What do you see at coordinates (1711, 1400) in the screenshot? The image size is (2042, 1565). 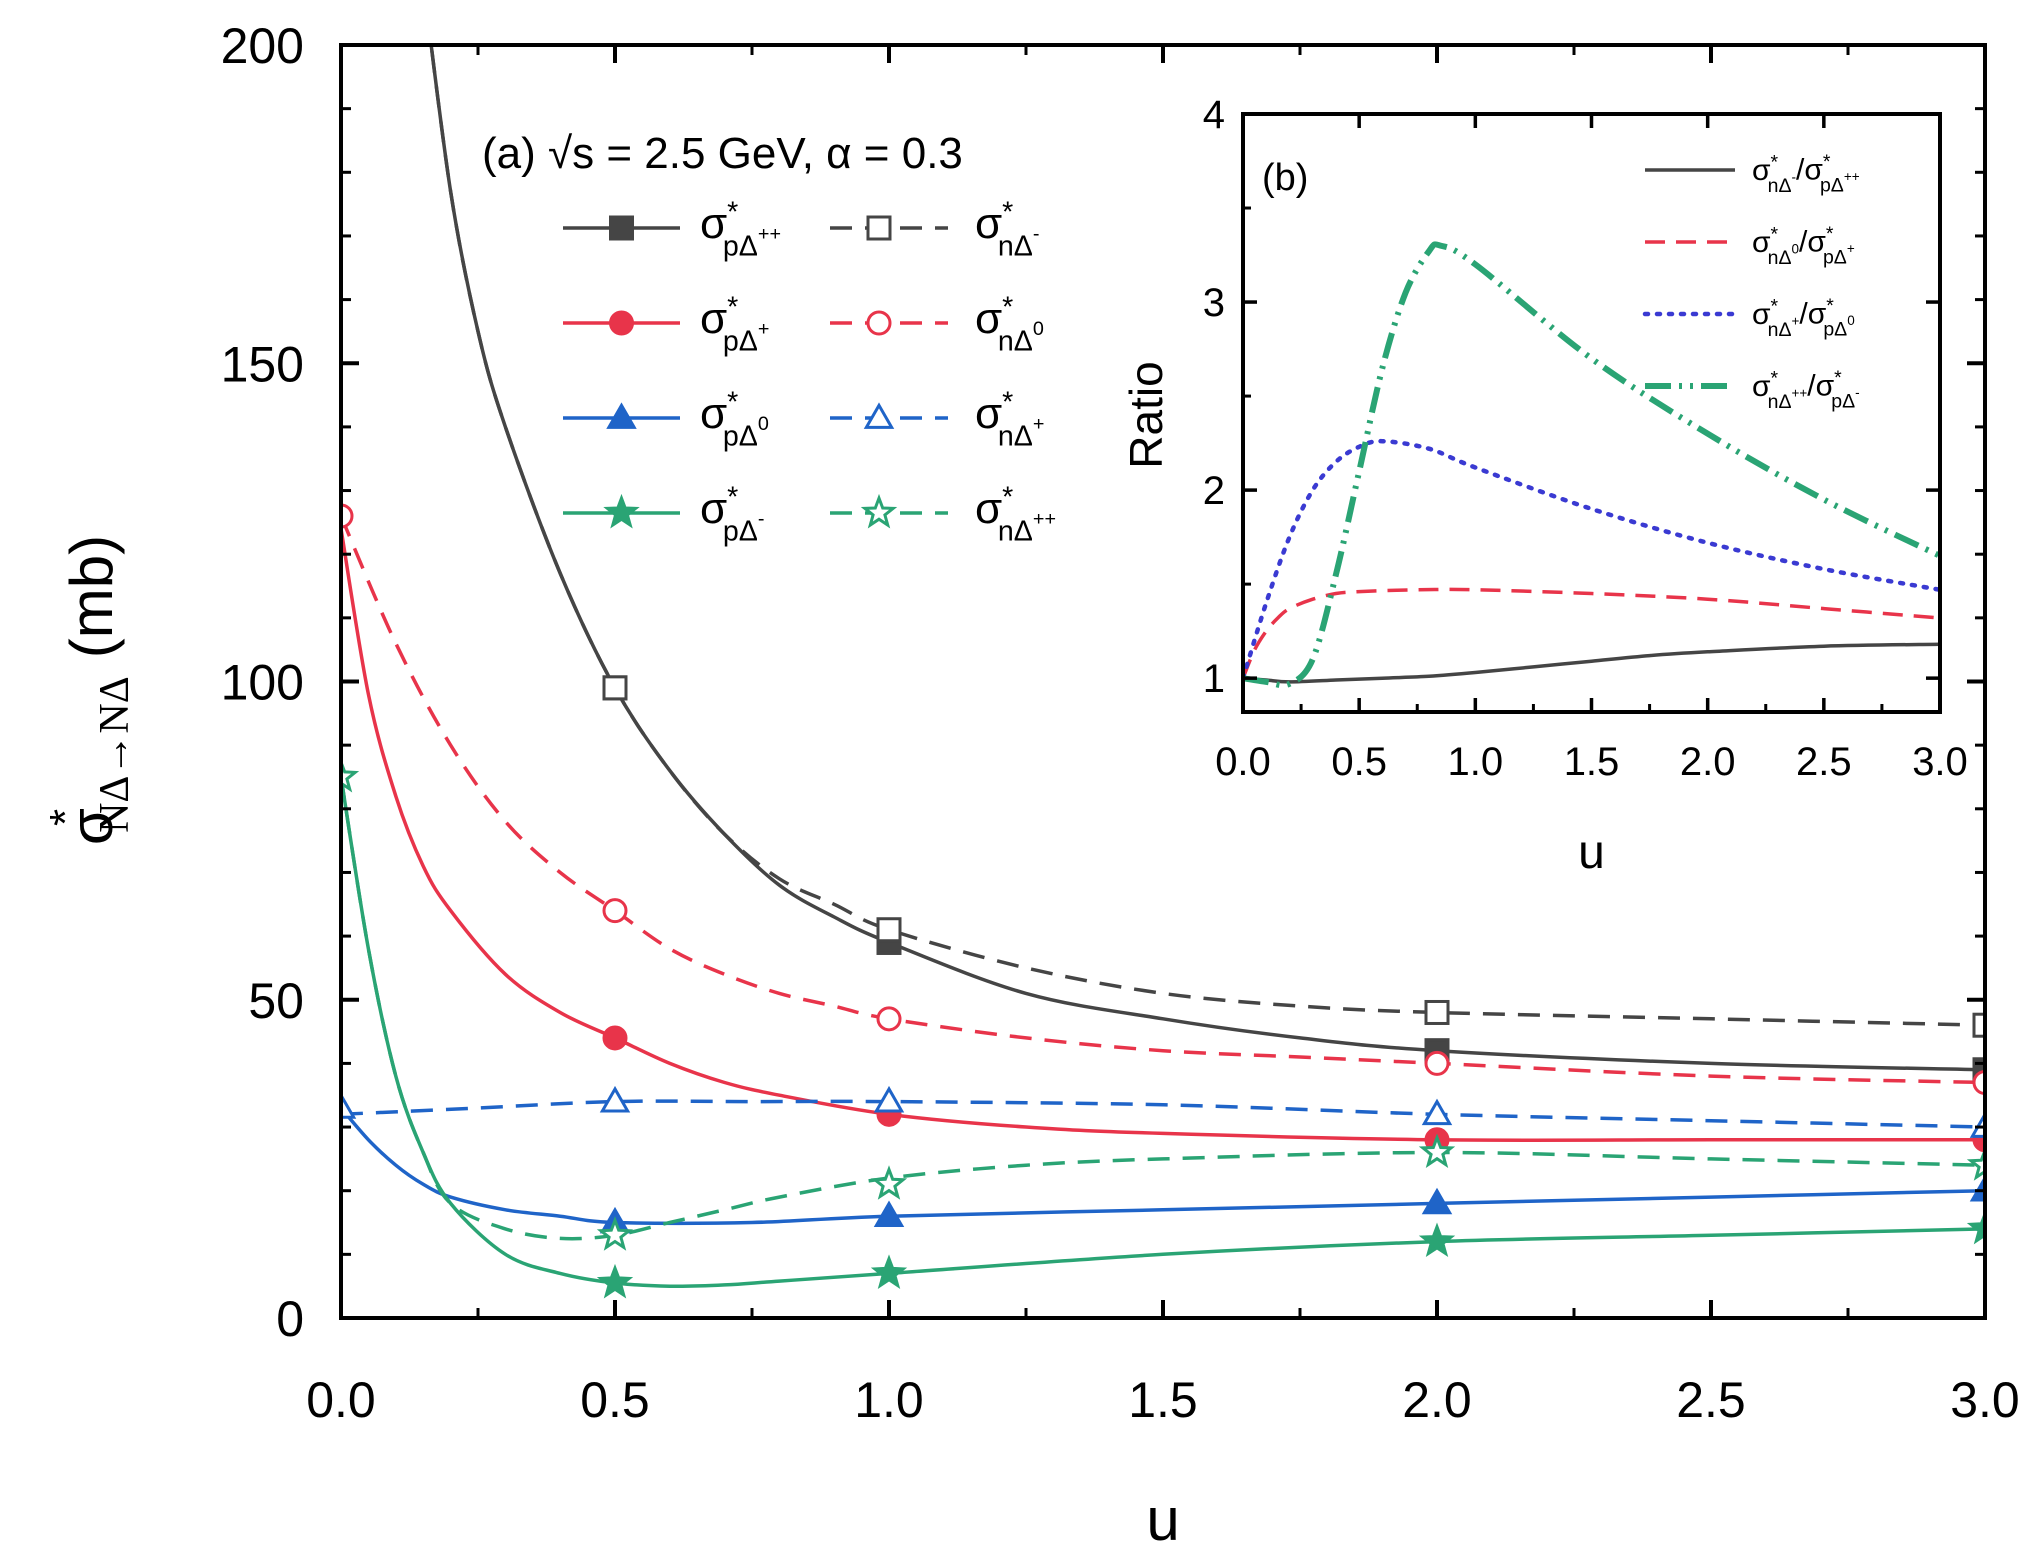 I see `x-tick-label: 2.5` at bounding box center [1711, 1400].